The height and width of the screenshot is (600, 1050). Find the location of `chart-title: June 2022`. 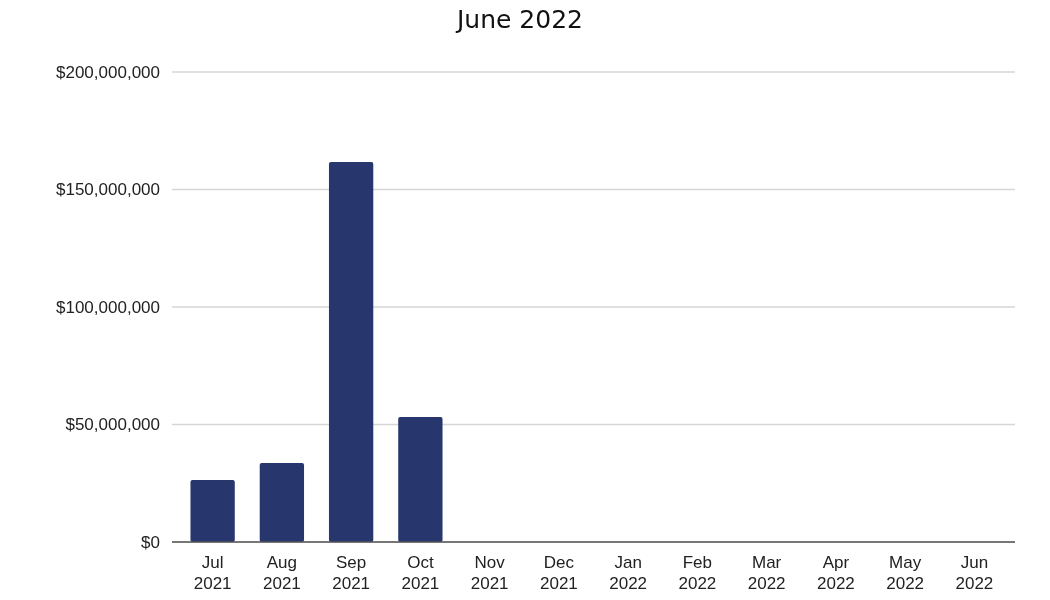

chart-title: June 2022 is located at coordinates (519, 19).